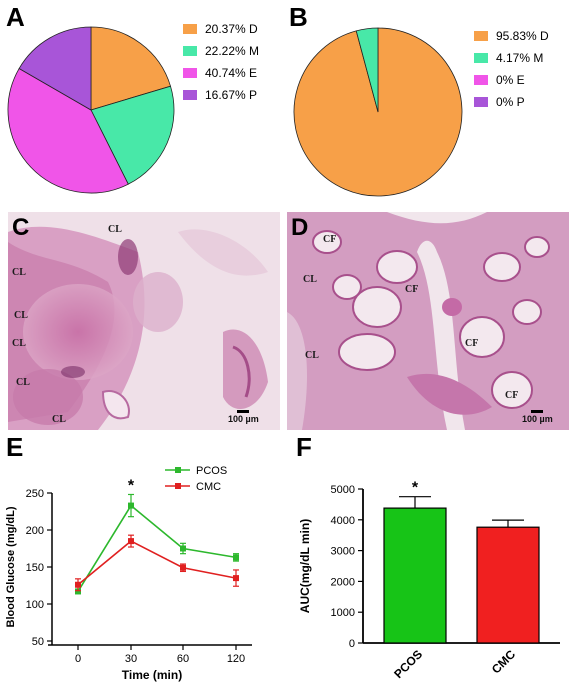  I want to click on e-legend-marker-cmc, so click(178, 486).